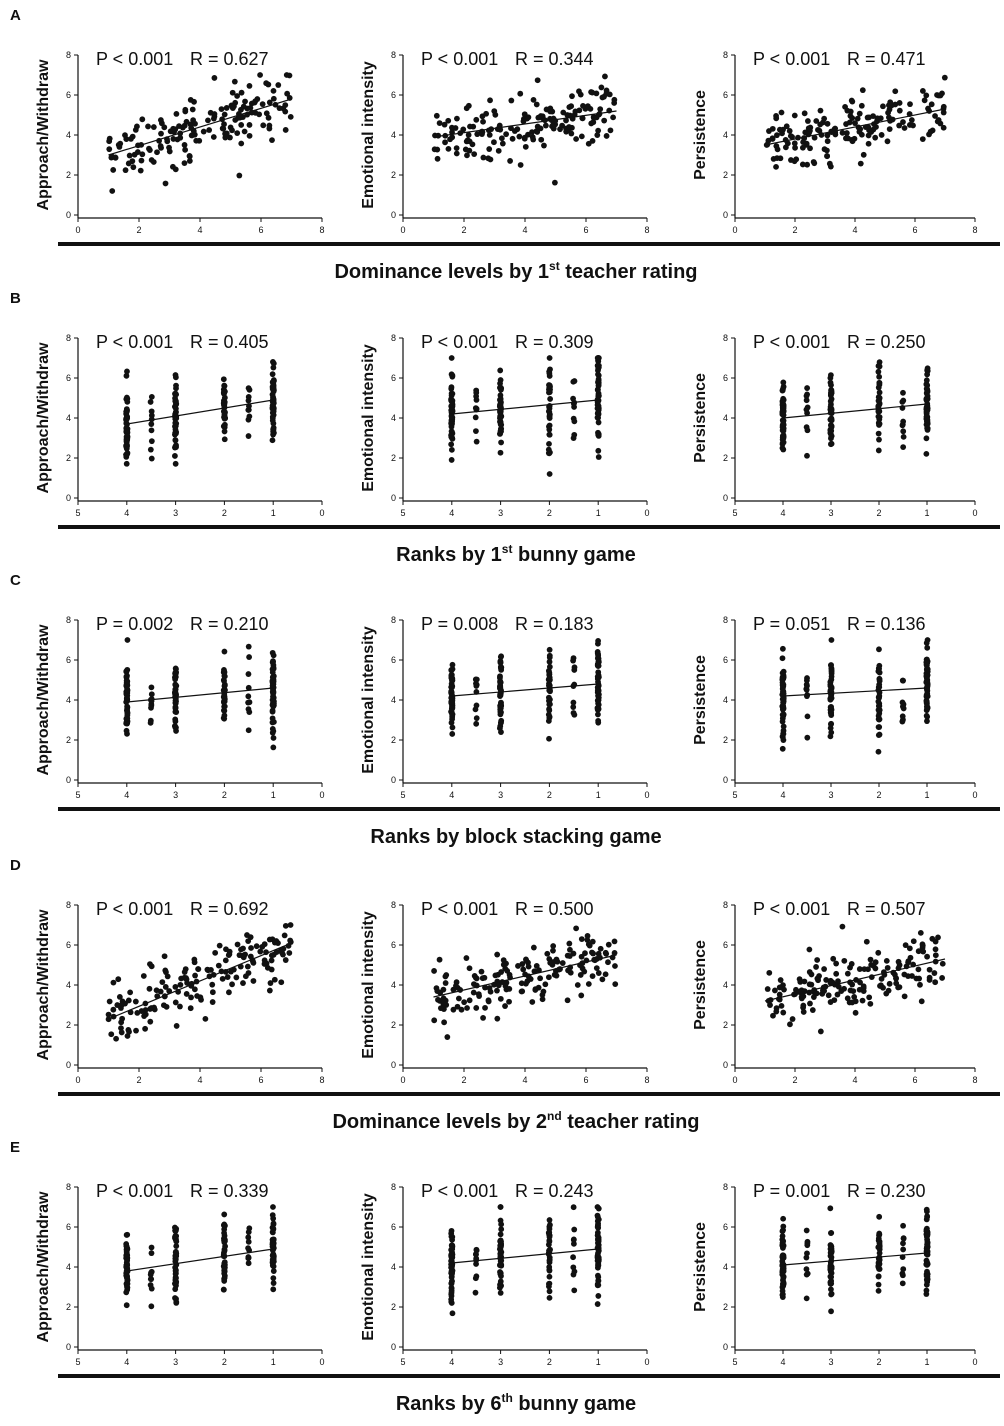  I want to click on x-tick-label: 0, so click(77, 1080).